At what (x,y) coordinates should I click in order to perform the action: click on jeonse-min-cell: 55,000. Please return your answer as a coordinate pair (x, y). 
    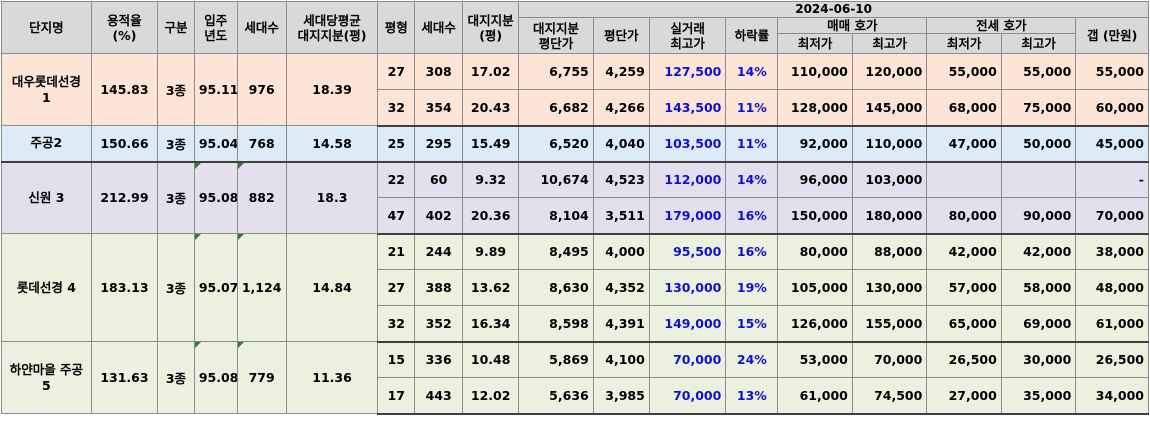
    Looking at the image, I should click on (964, 71).